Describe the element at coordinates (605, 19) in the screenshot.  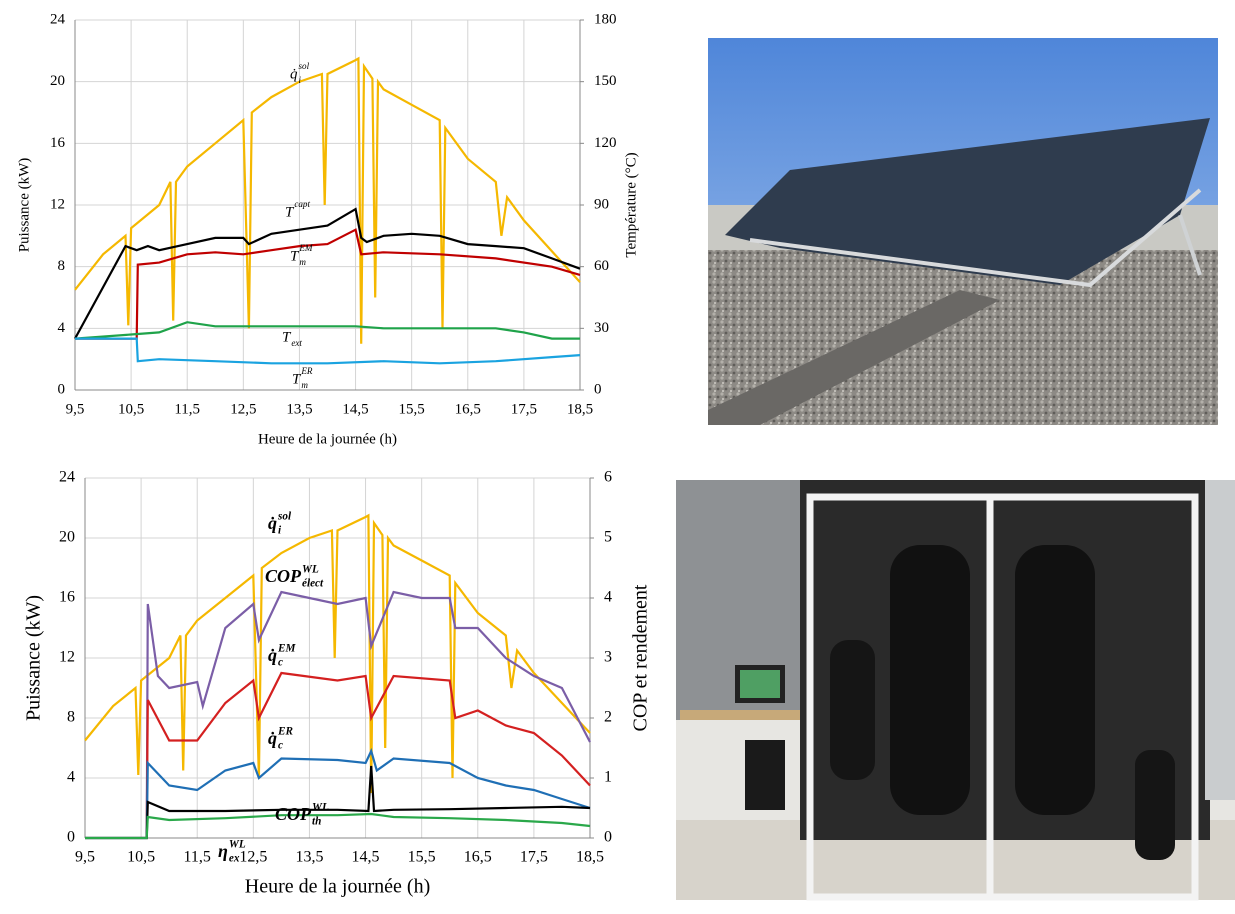
I see `y2-tick-label: 180` at that location.